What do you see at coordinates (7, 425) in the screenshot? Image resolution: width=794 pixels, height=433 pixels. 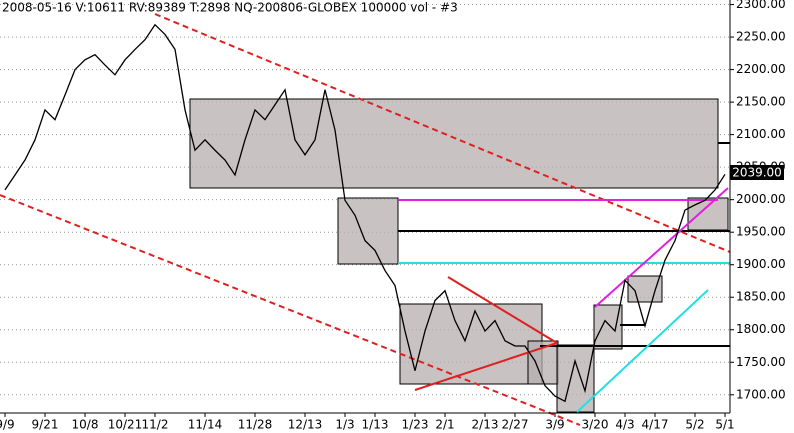 I see `x-tick-label: 9/9` at bounding box center [7, 425].